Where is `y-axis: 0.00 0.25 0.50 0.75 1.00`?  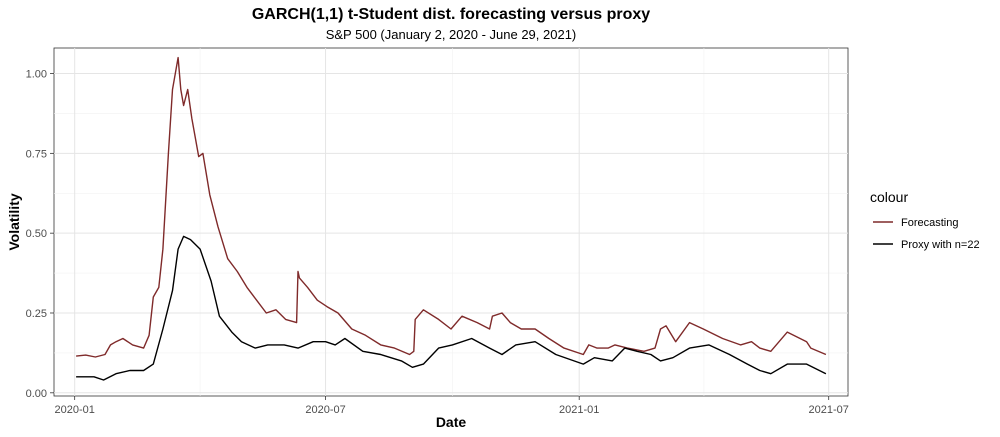
y-axis: 0.00 0.25 0.50 0.75 1.00 is located at coordinates (40, 234).